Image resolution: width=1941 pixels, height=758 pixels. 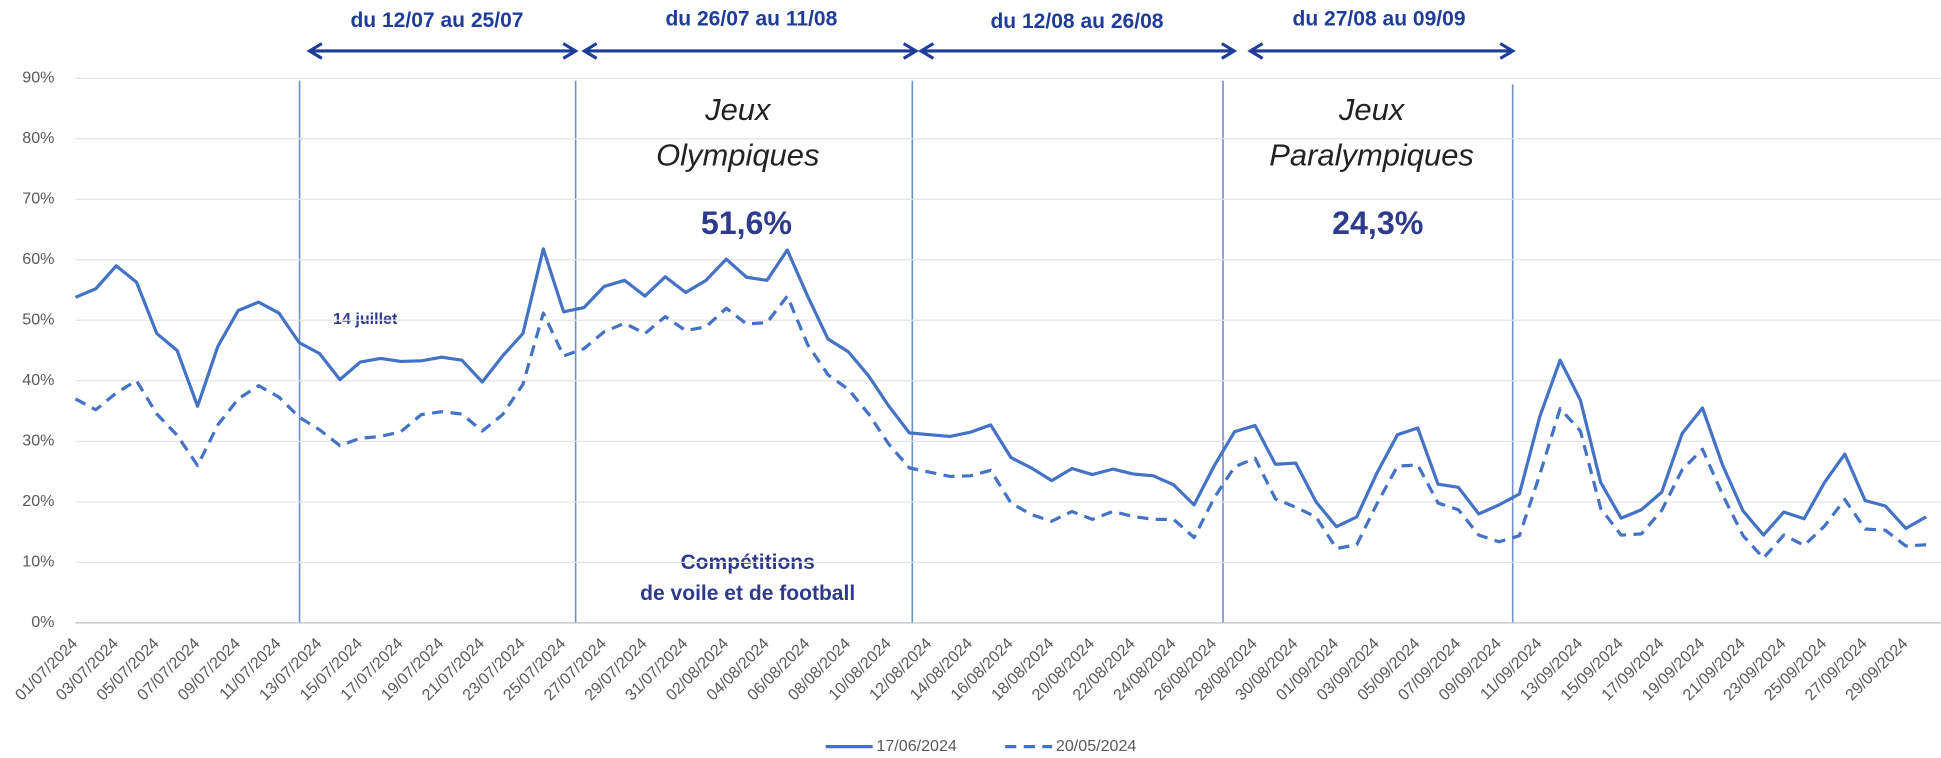 I want to click on y-tick-label: 0%, so click(x=42, y=622).